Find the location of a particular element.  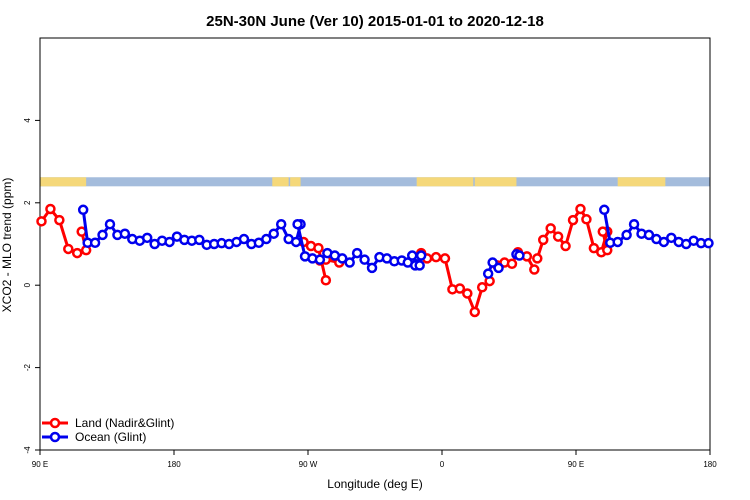

legend-label: Land (Nadir&Glint) is located at coordinates (124, 423).